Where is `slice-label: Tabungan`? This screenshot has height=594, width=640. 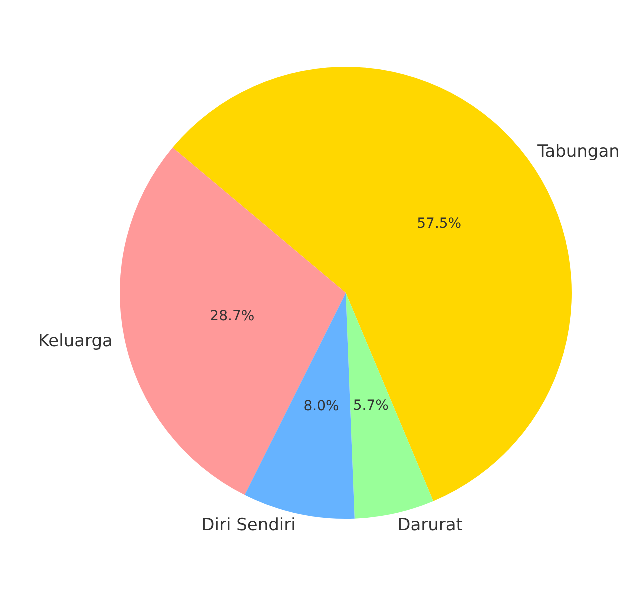 slice-label: Tabungan is located at coordinates (578, 152).